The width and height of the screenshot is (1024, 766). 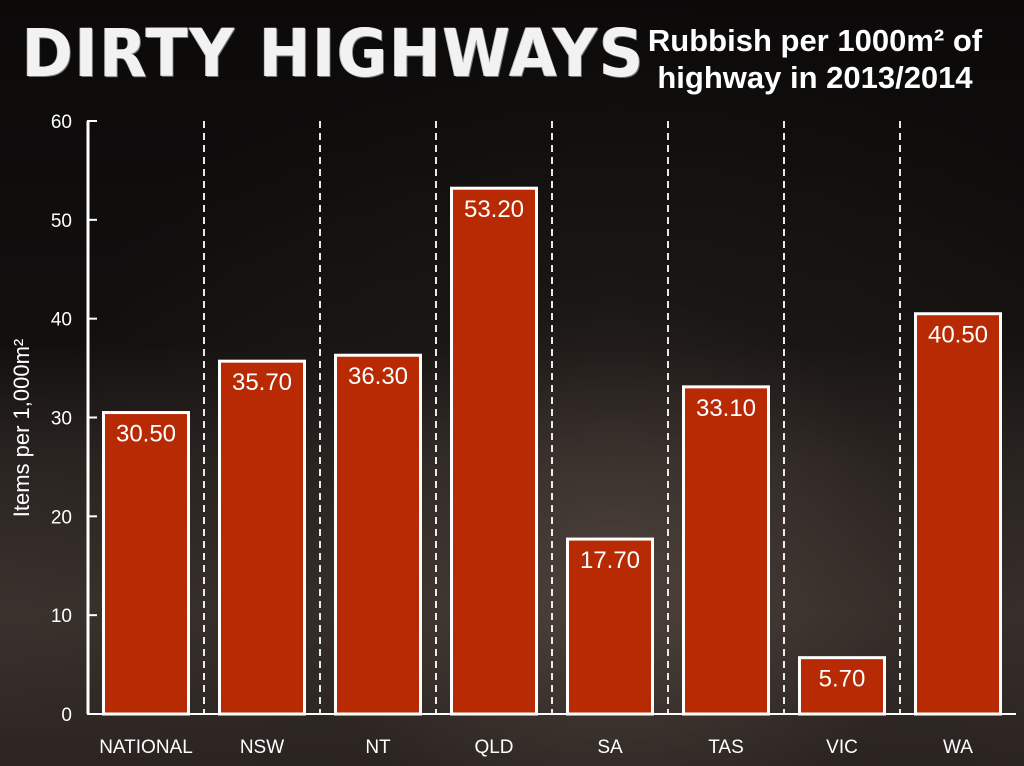 I want to click on y-tick-label: 40, so click(x=61, y=320).